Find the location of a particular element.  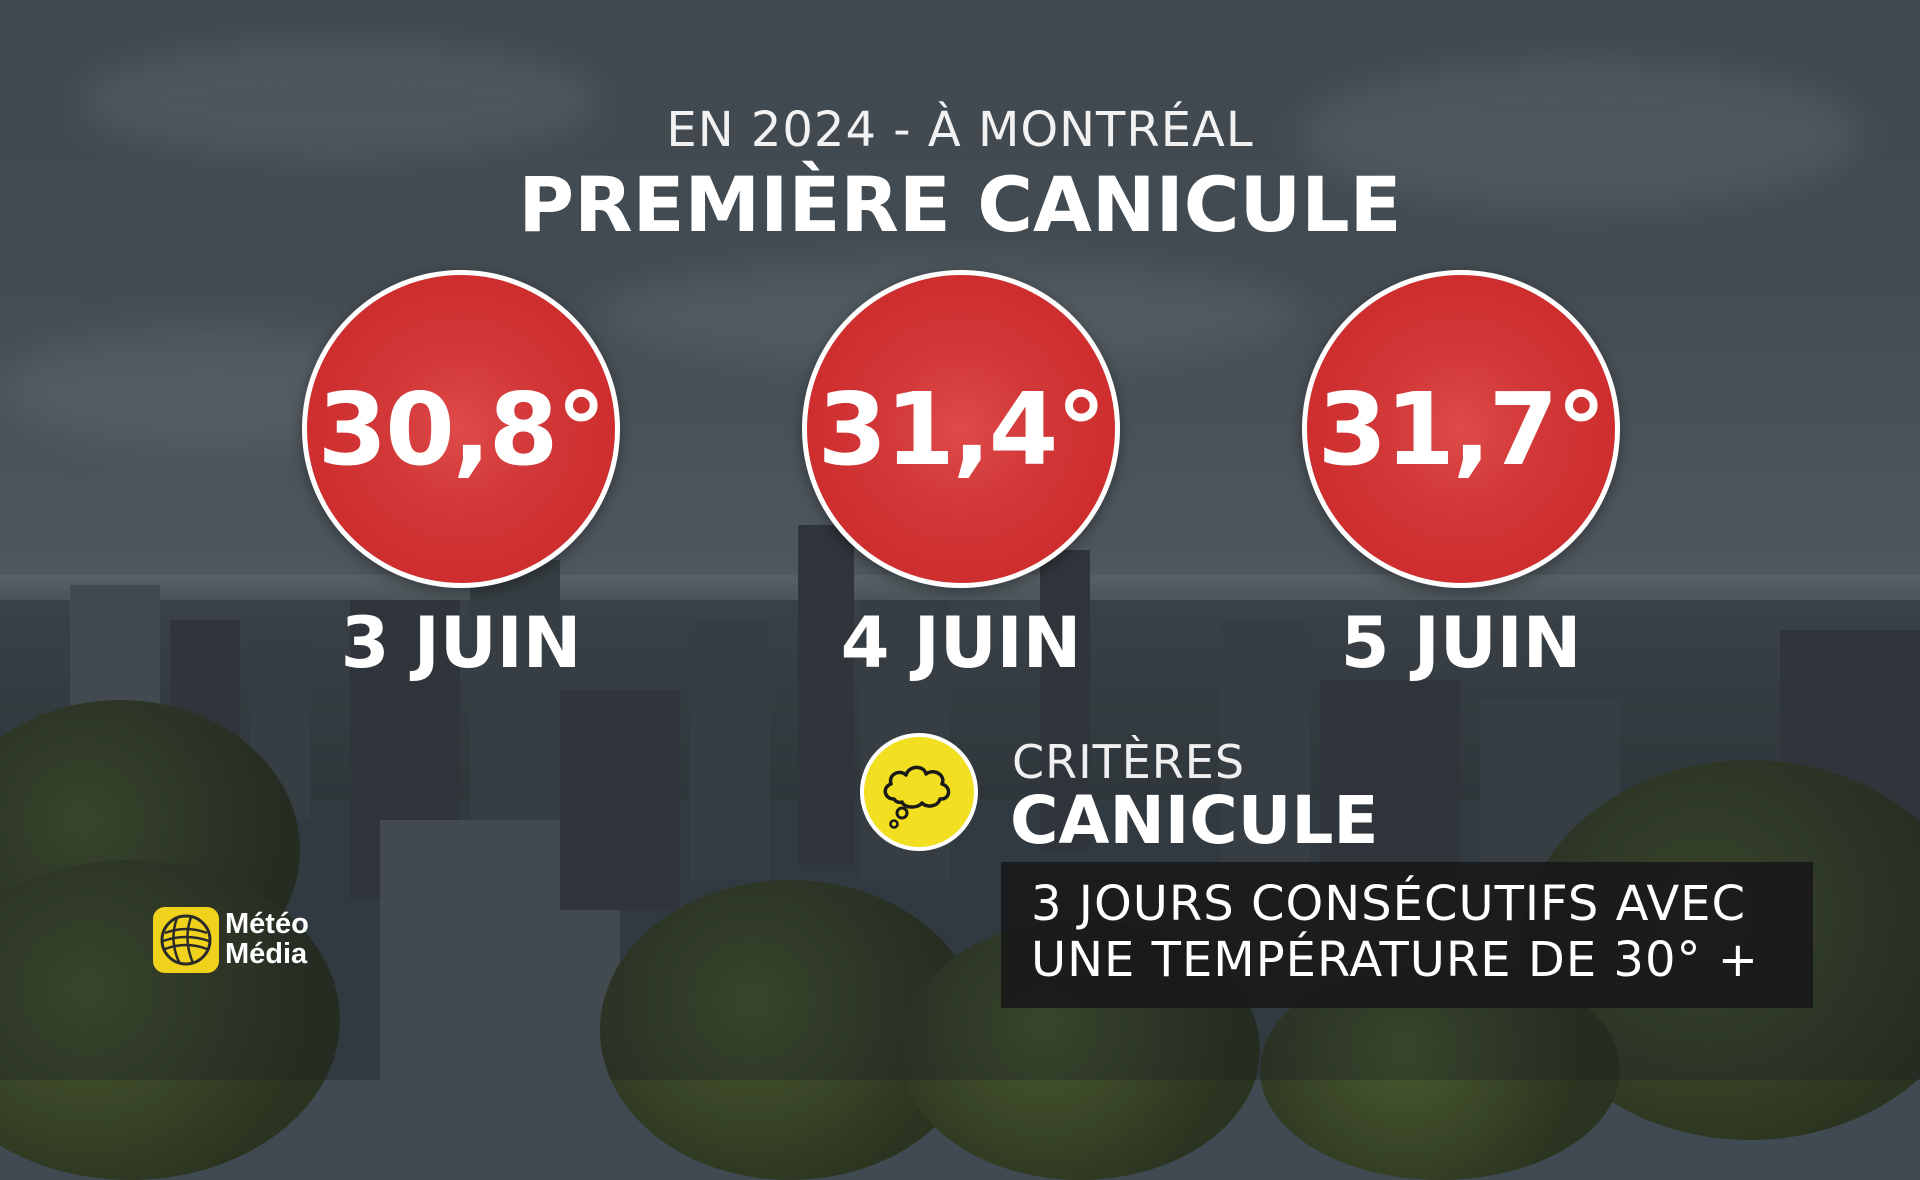

logo-line-1: Météo is located at coordinates (267, 924).